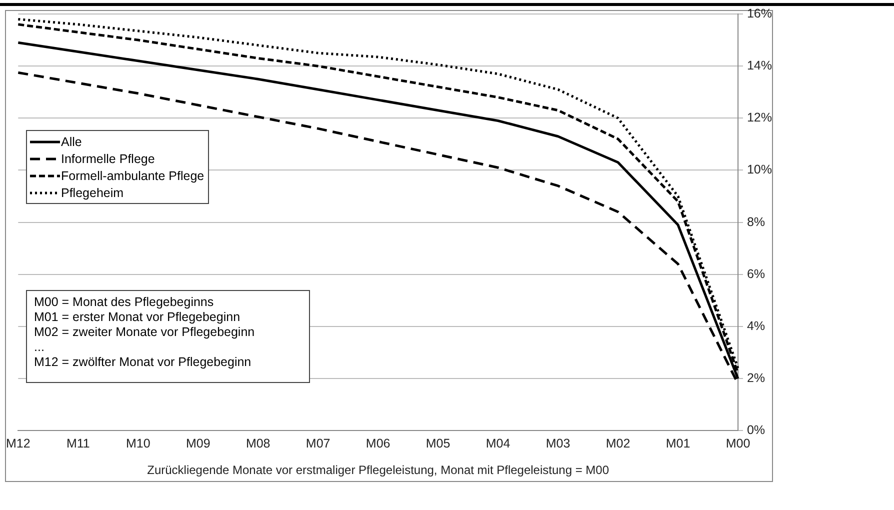 This screenshot has width=894, height=510. I want to click on x-tick-label: M12, so click(18, 443).